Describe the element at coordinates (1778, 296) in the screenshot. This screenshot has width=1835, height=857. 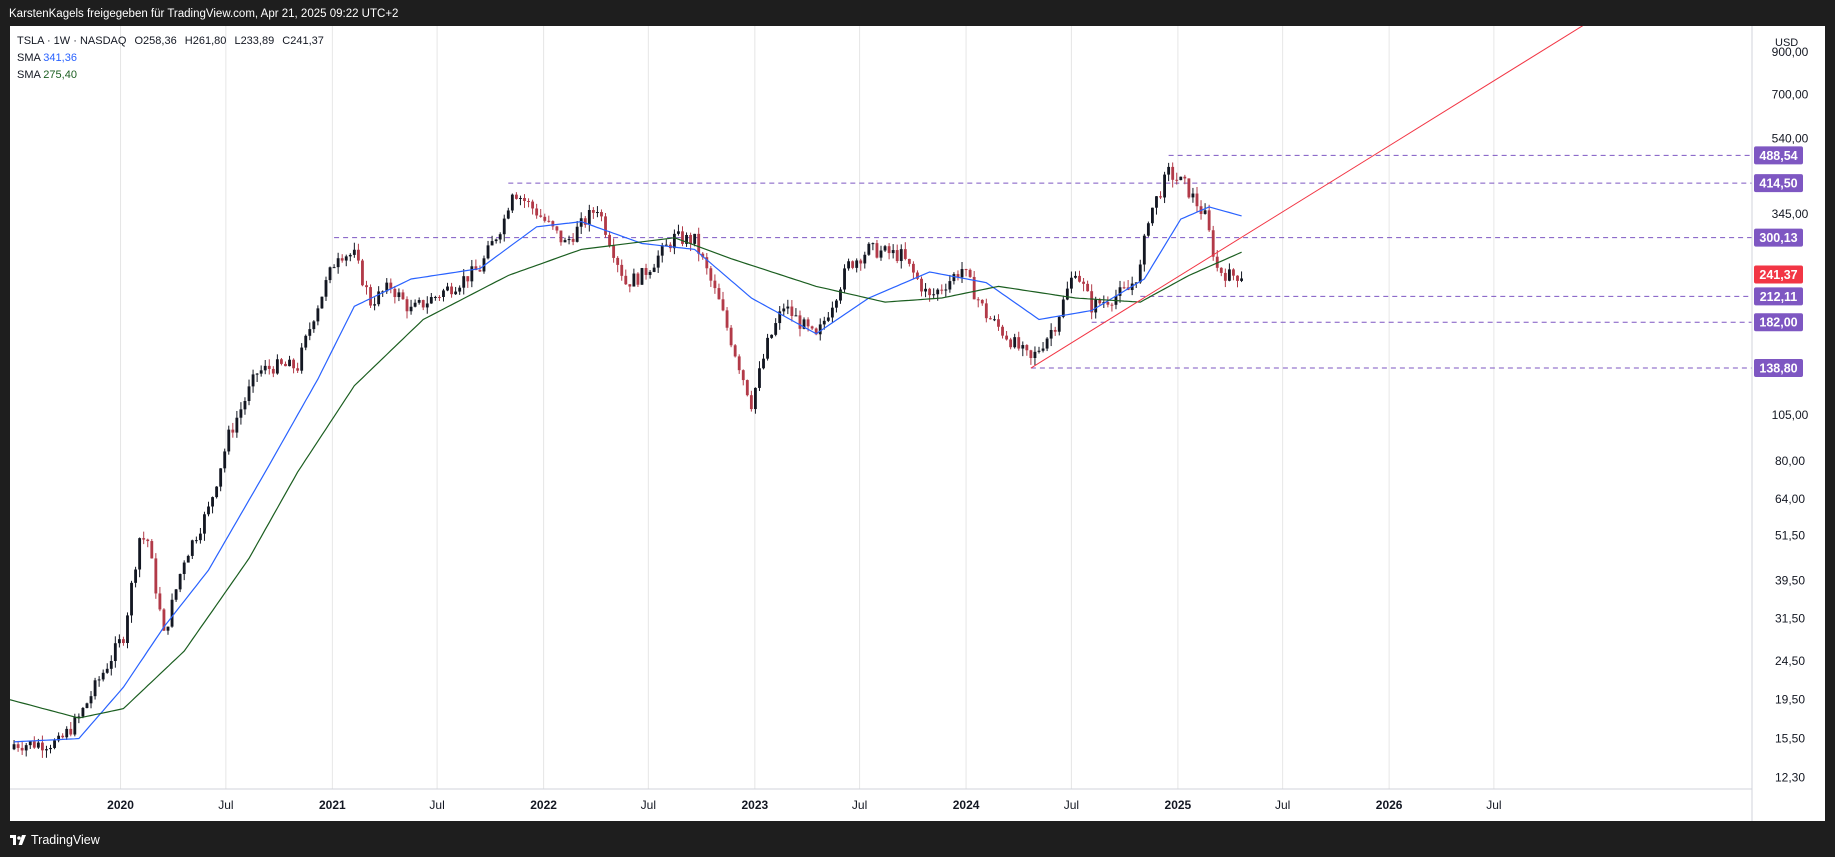
I see `level-label-bg` at that location.